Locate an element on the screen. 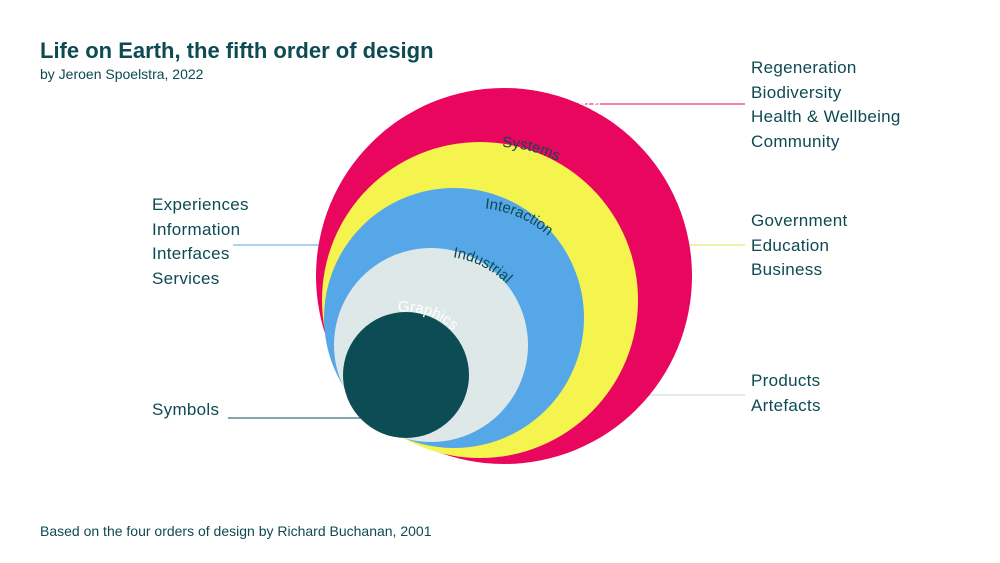 The image size is (1000, 563). annotation-item: Regeneration is located at coordinates (804, 67).